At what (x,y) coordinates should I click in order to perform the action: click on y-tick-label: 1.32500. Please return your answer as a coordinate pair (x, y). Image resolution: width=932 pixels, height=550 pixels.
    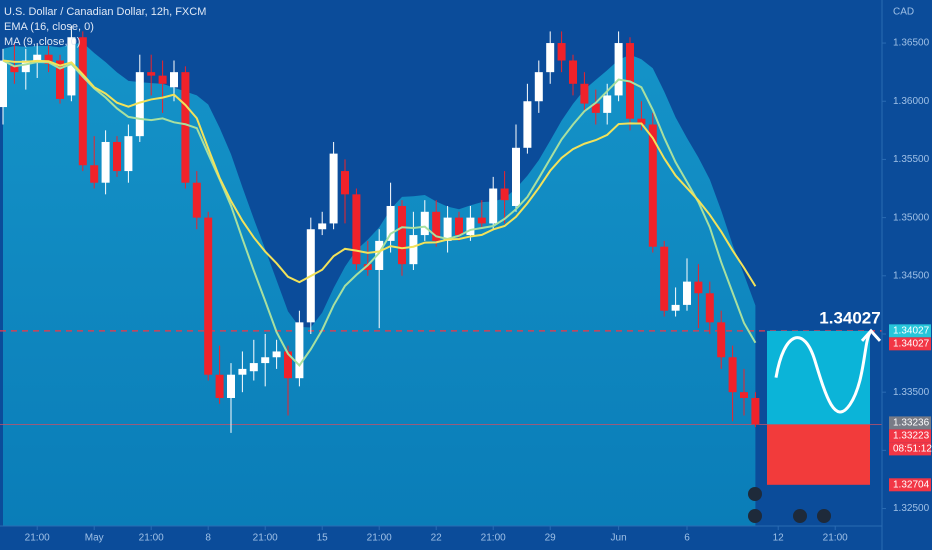
    Looking at the image, I should click on (911, 508).